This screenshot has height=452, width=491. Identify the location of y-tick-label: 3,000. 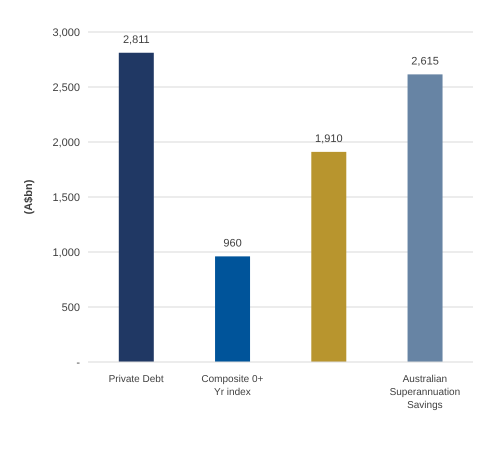
(66, 32).